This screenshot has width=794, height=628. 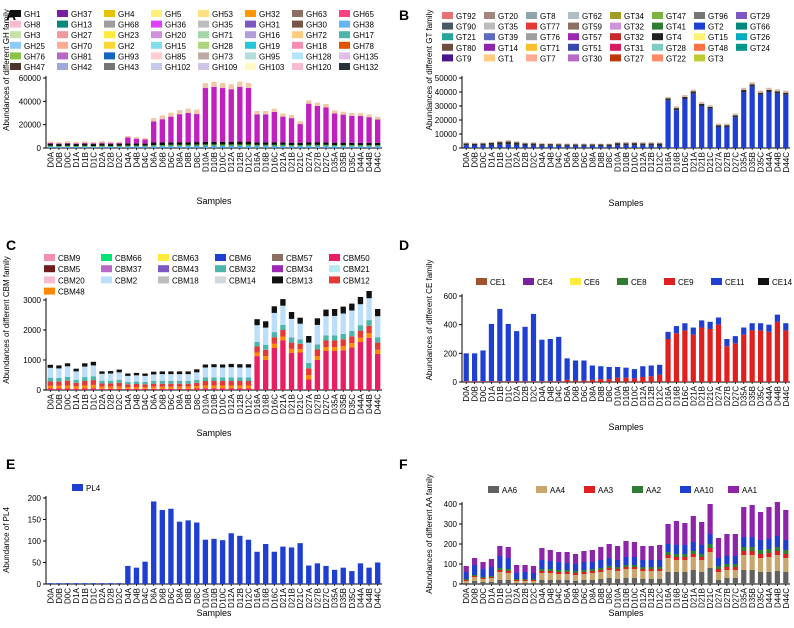 I want to click on legend-label: AA3, so click(x=606, y=490).